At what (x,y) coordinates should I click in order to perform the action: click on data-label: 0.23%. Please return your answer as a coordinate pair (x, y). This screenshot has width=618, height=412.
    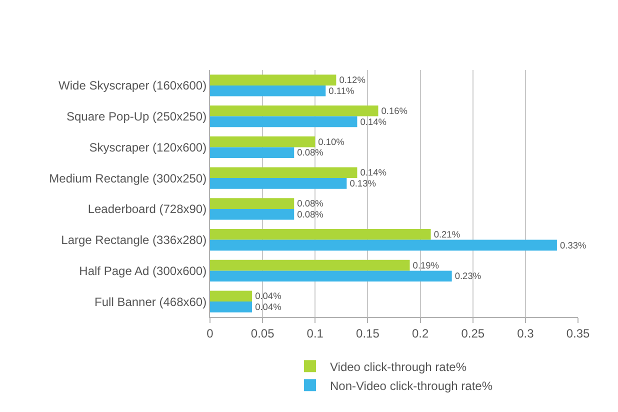
    Looking at the image, I should click on (468, 276).